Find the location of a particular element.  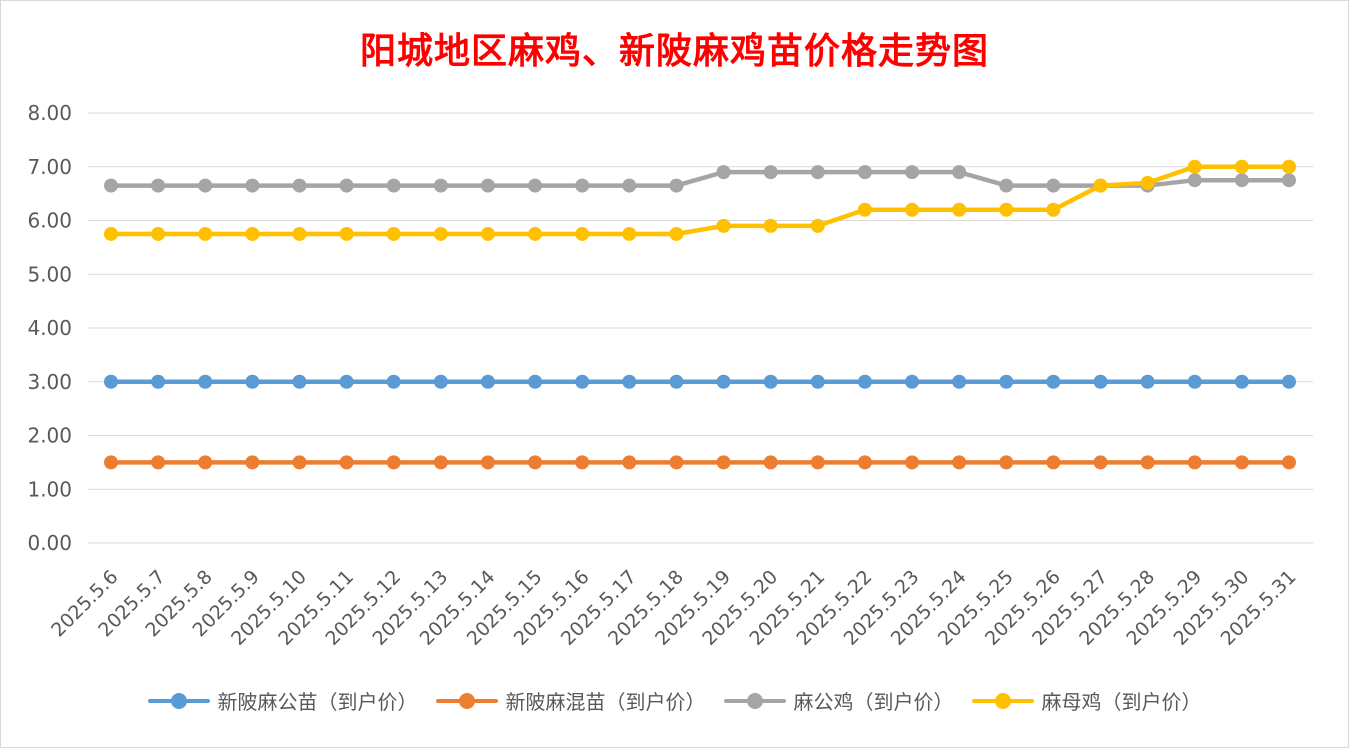

legend-label: 麻母鸡（到户价） is located at coordinates (1121, 702).